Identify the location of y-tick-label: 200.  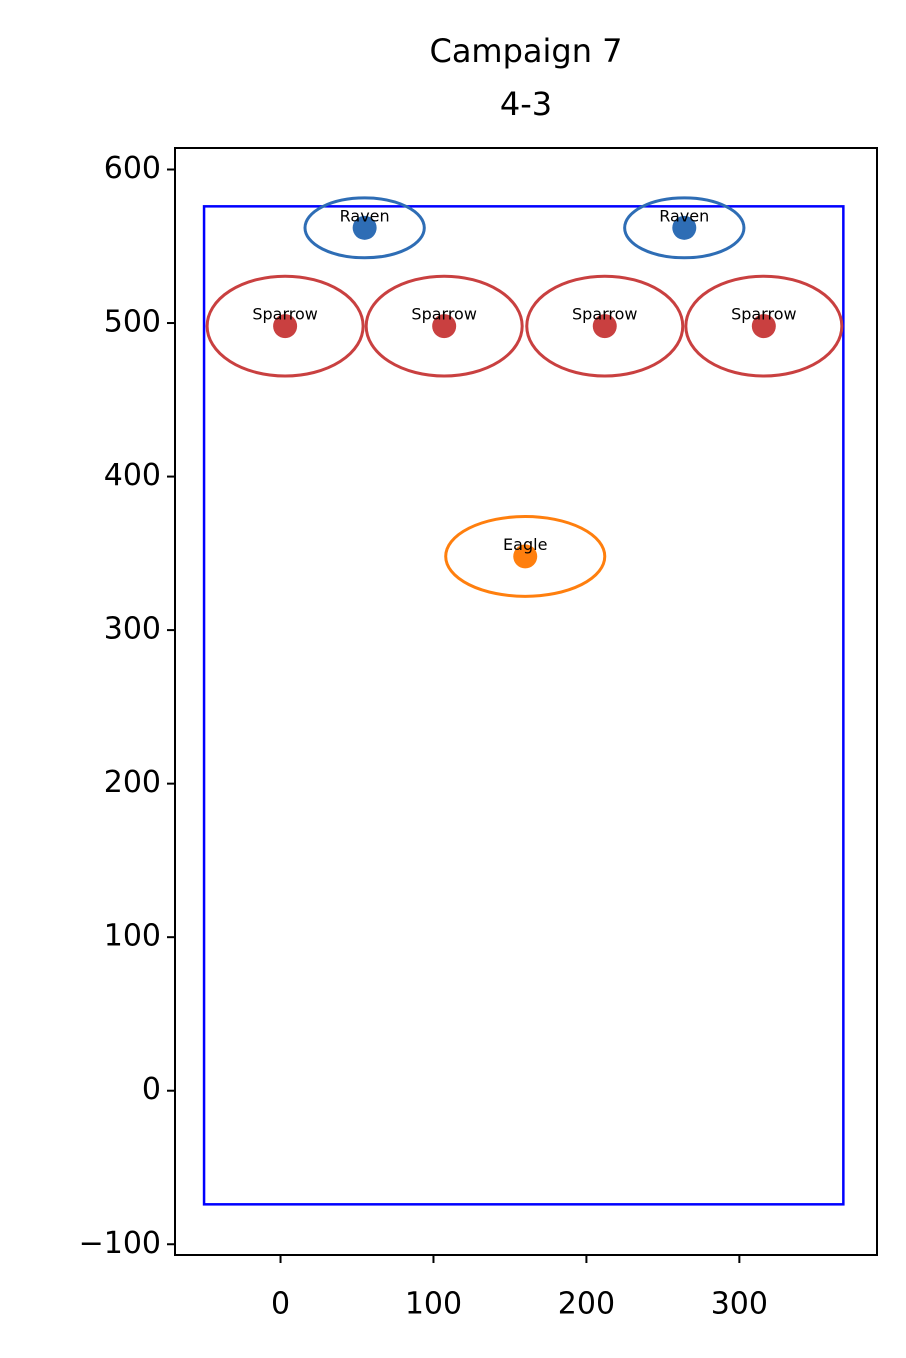
(132, 782).